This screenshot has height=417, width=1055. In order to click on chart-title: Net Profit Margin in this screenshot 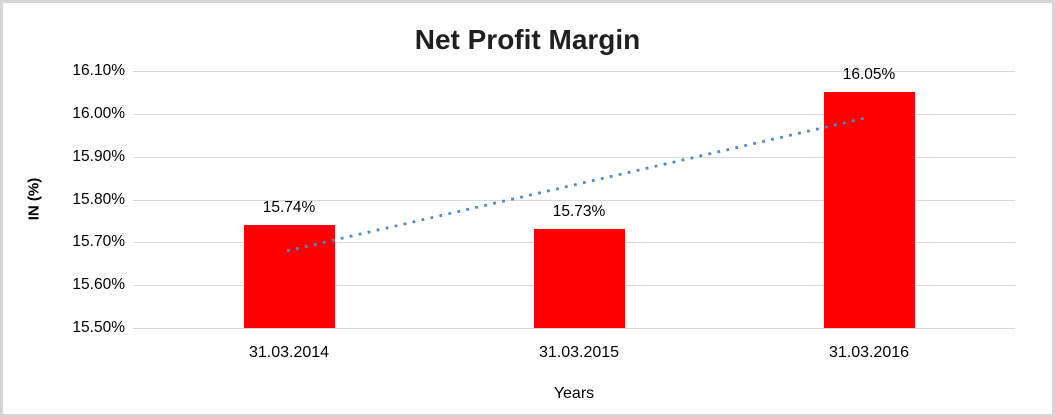, I will do `click(527, 39)`.